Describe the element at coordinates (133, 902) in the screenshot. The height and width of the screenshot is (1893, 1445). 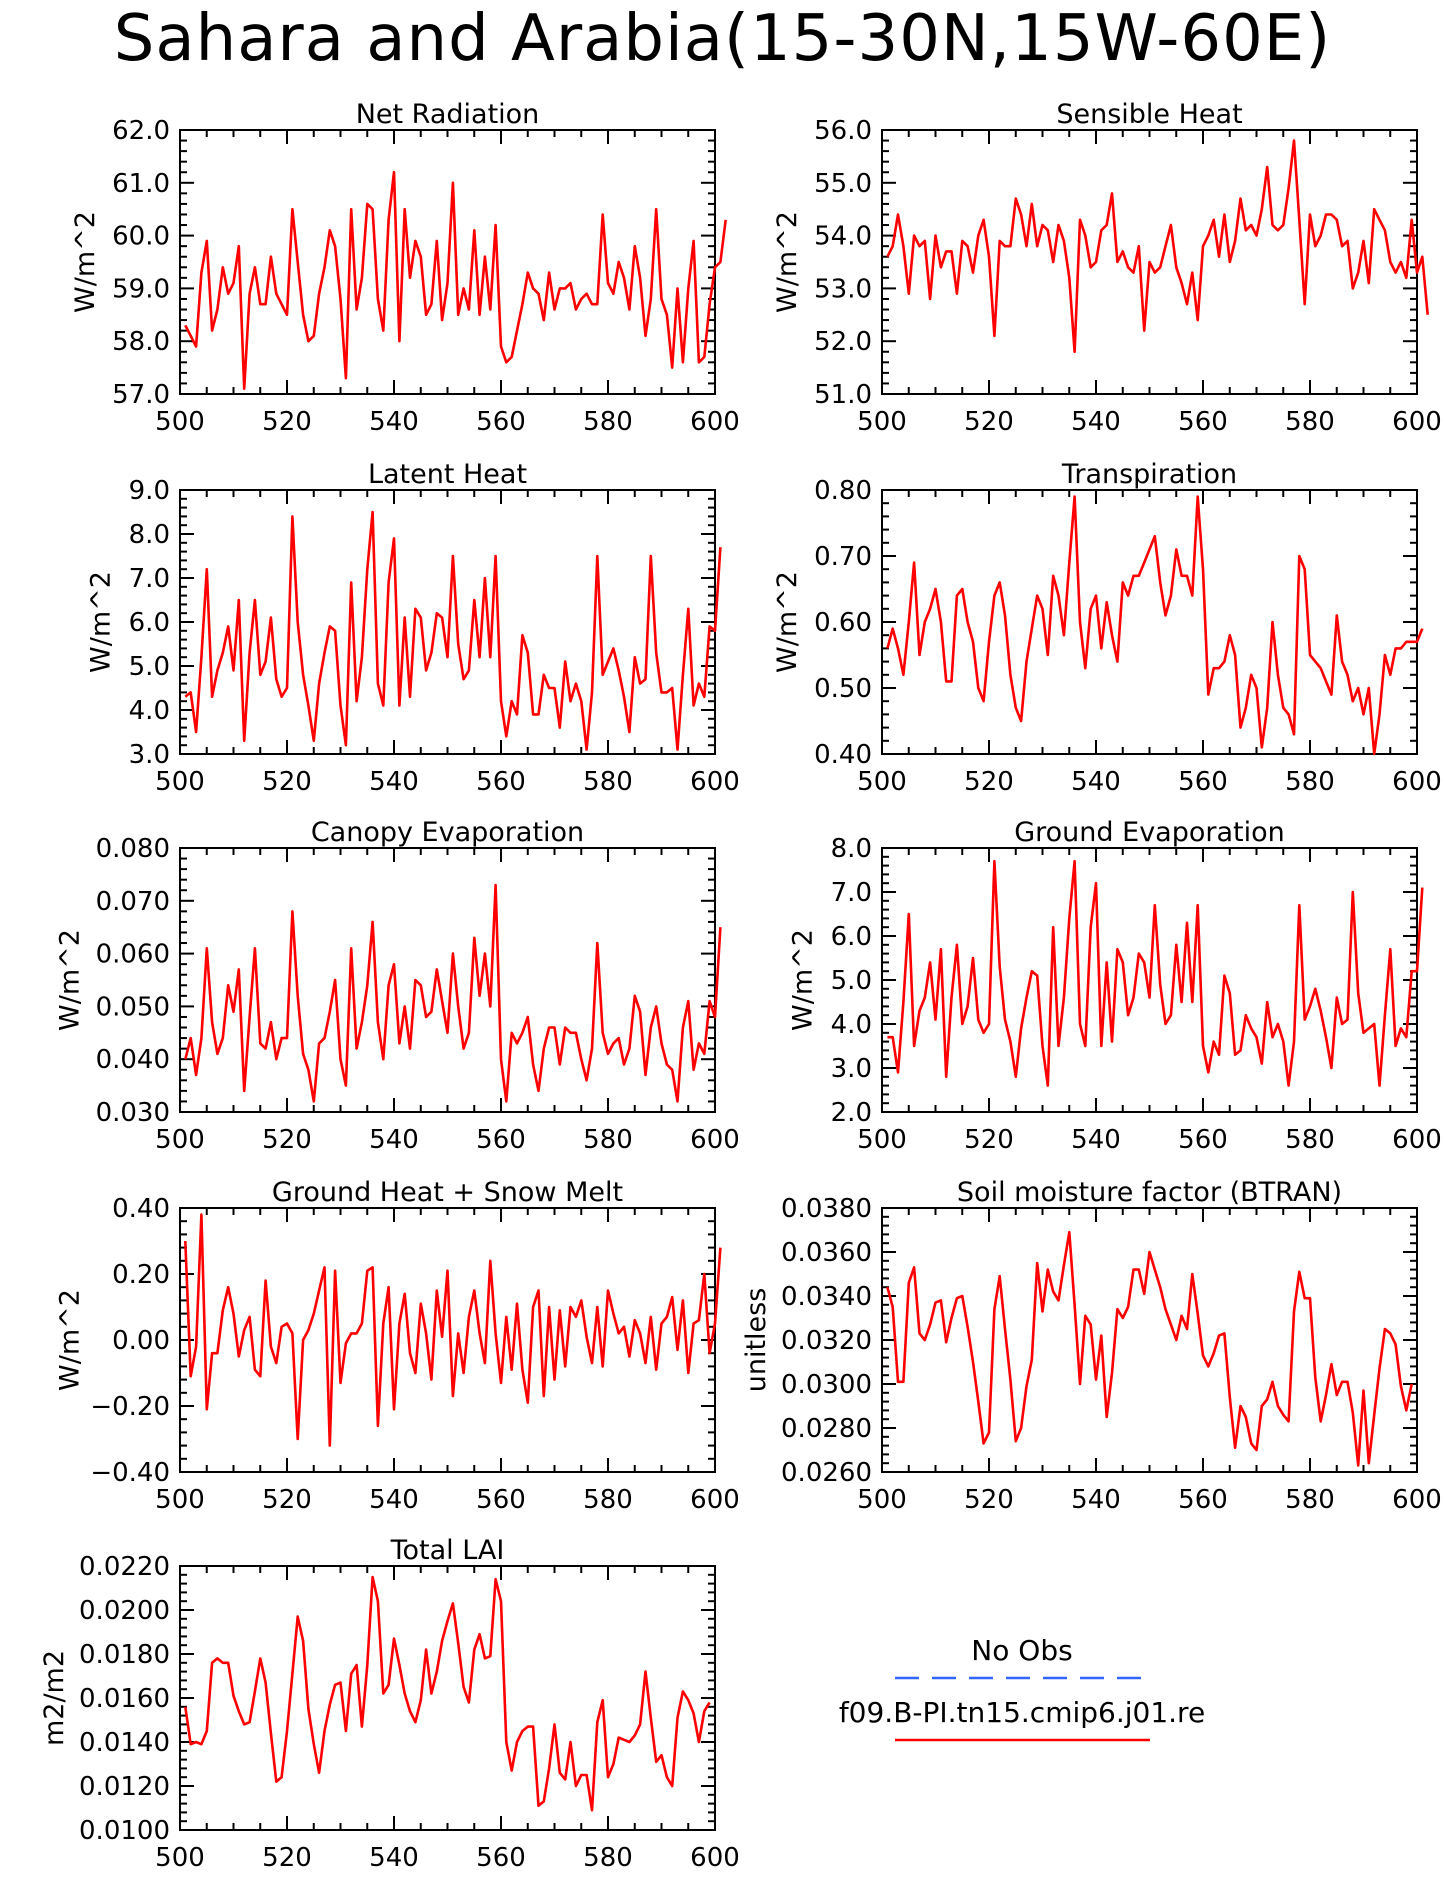
I see `y-tick-label: 0.070` at that location.